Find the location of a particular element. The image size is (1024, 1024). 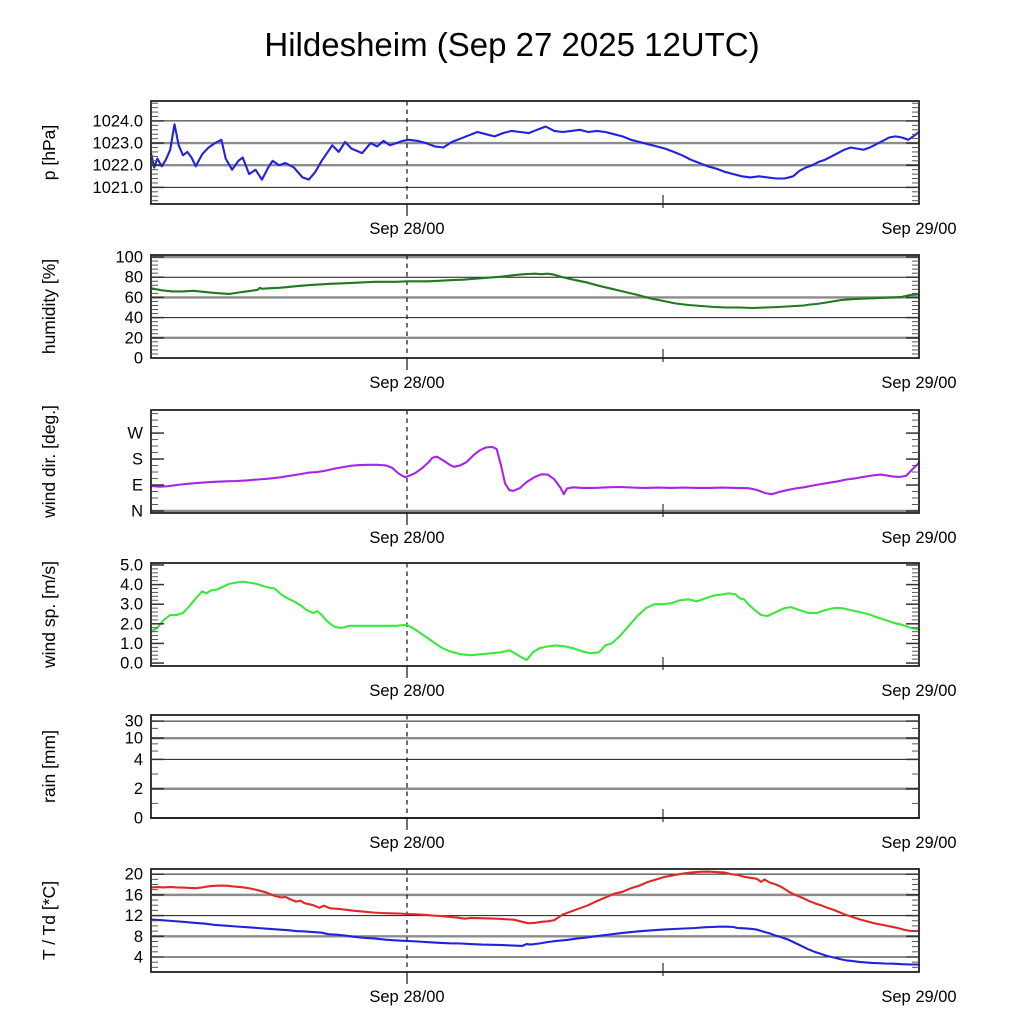

page-title: Hildesheim (Sep 27 2025 12UTC) is located at coordinates (512, 44).